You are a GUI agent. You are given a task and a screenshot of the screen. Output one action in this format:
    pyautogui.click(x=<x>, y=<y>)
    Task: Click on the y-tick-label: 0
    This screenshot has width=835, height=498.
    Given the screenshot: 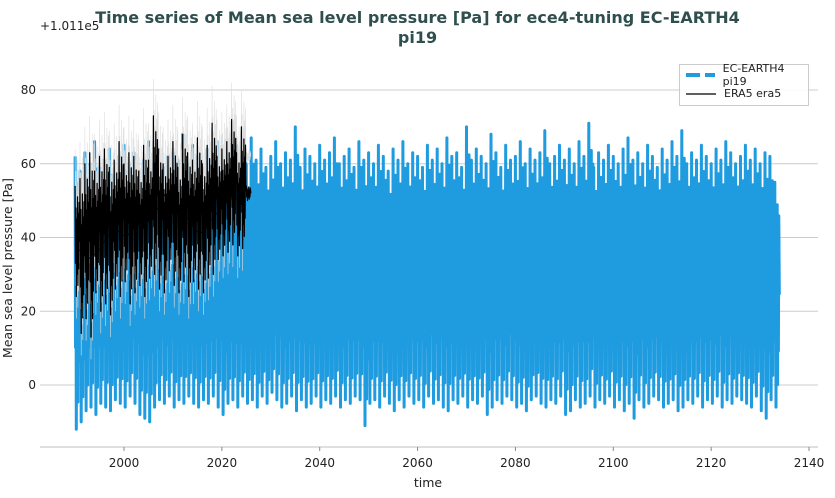 What is the action you would take?
    pyautogui.click(x=32, y=385)
    